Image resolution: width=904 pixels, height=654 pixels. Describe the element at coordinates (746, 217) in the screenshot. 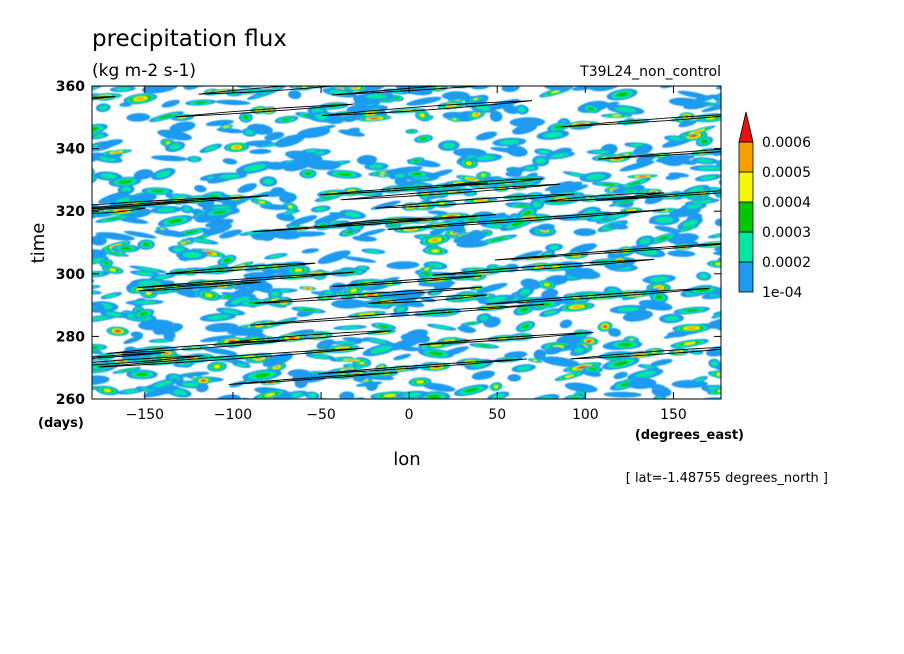

I see `colorbar-swatch` at that location.